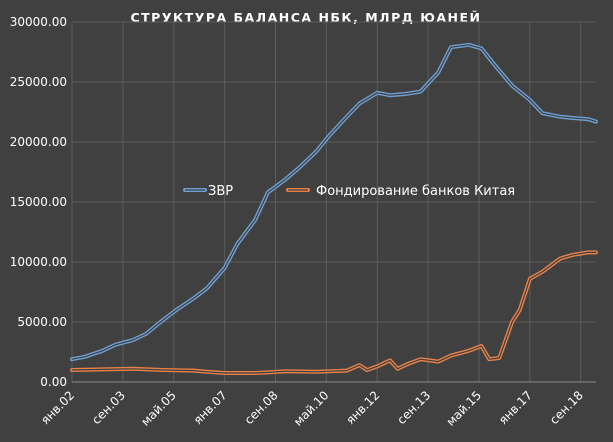 Image resolution: width=613 pixels, height=442 pixels. What do you see at coordinates (38, 262) in the screenshot?
I see `y-tick-label: 10000.00` at bounding box center [38, 262].